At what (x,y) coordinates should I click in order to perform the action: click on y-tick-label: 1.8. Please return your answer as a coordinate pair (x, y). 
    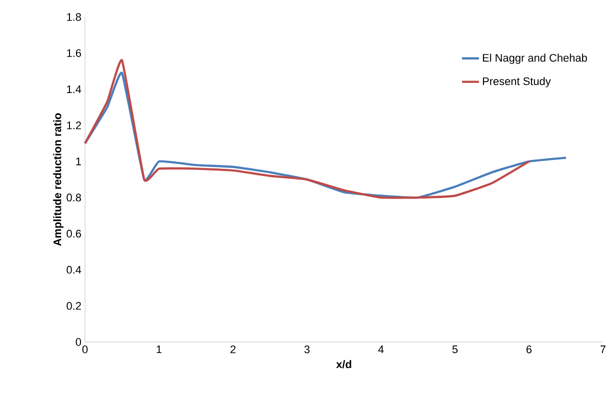
    Looking at the image, I should click on (74, 17).